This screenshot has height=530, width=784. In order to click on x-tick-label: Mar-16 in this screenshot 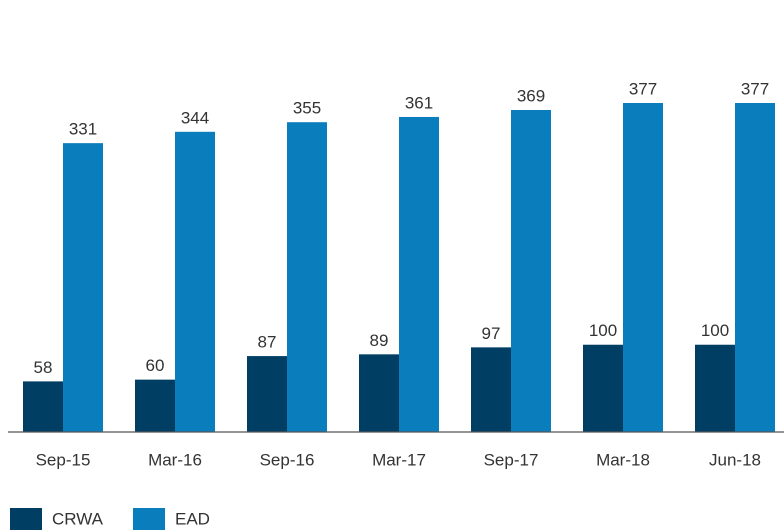, I will do `click(175, 459)`.